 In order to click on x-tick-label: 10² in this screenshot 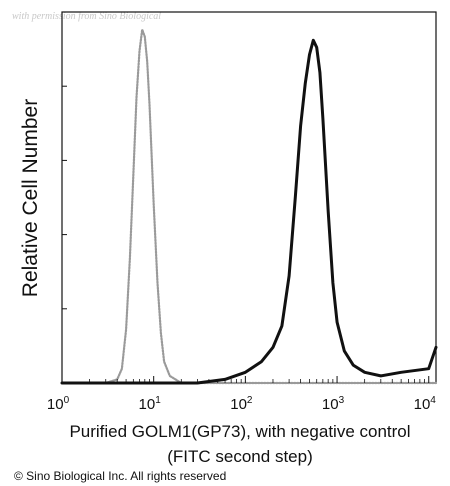, I will do `click(241, 404)`.